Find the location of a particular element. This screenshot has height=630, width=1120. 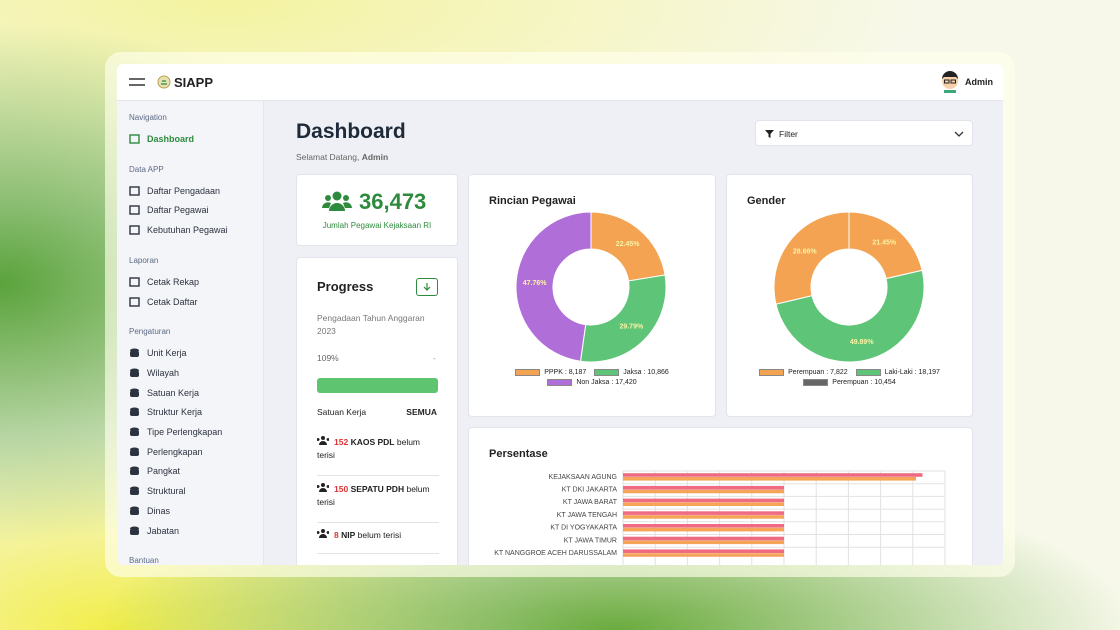

category-label: KEJAKSAAN AGUNG is located at coordinates (583, 477).